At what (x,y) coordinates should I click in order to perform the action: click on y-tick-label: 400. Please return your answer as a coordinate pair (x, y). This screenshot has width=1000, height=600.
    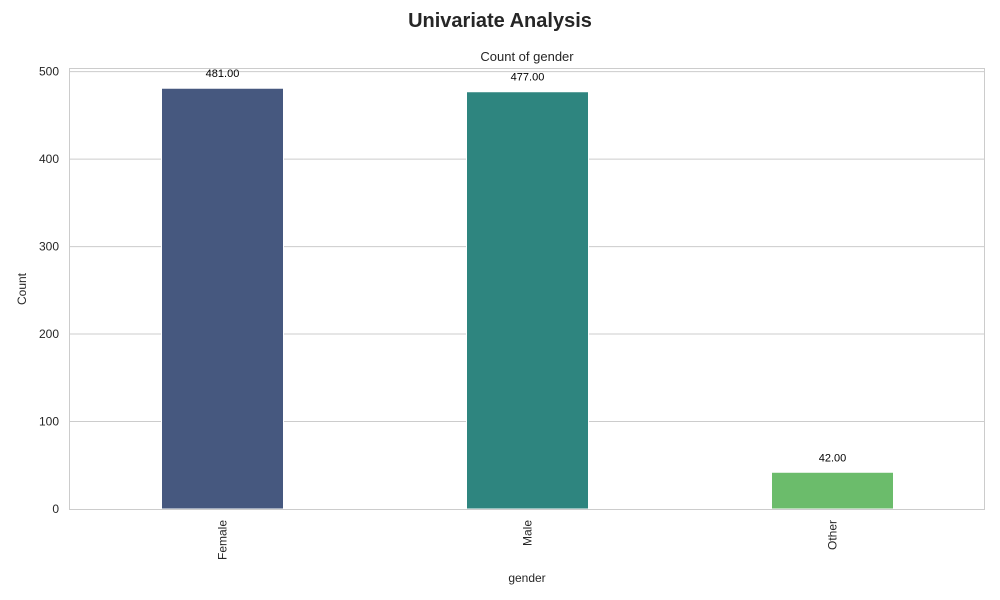
    Looking at the image, I should click on (49, 159).